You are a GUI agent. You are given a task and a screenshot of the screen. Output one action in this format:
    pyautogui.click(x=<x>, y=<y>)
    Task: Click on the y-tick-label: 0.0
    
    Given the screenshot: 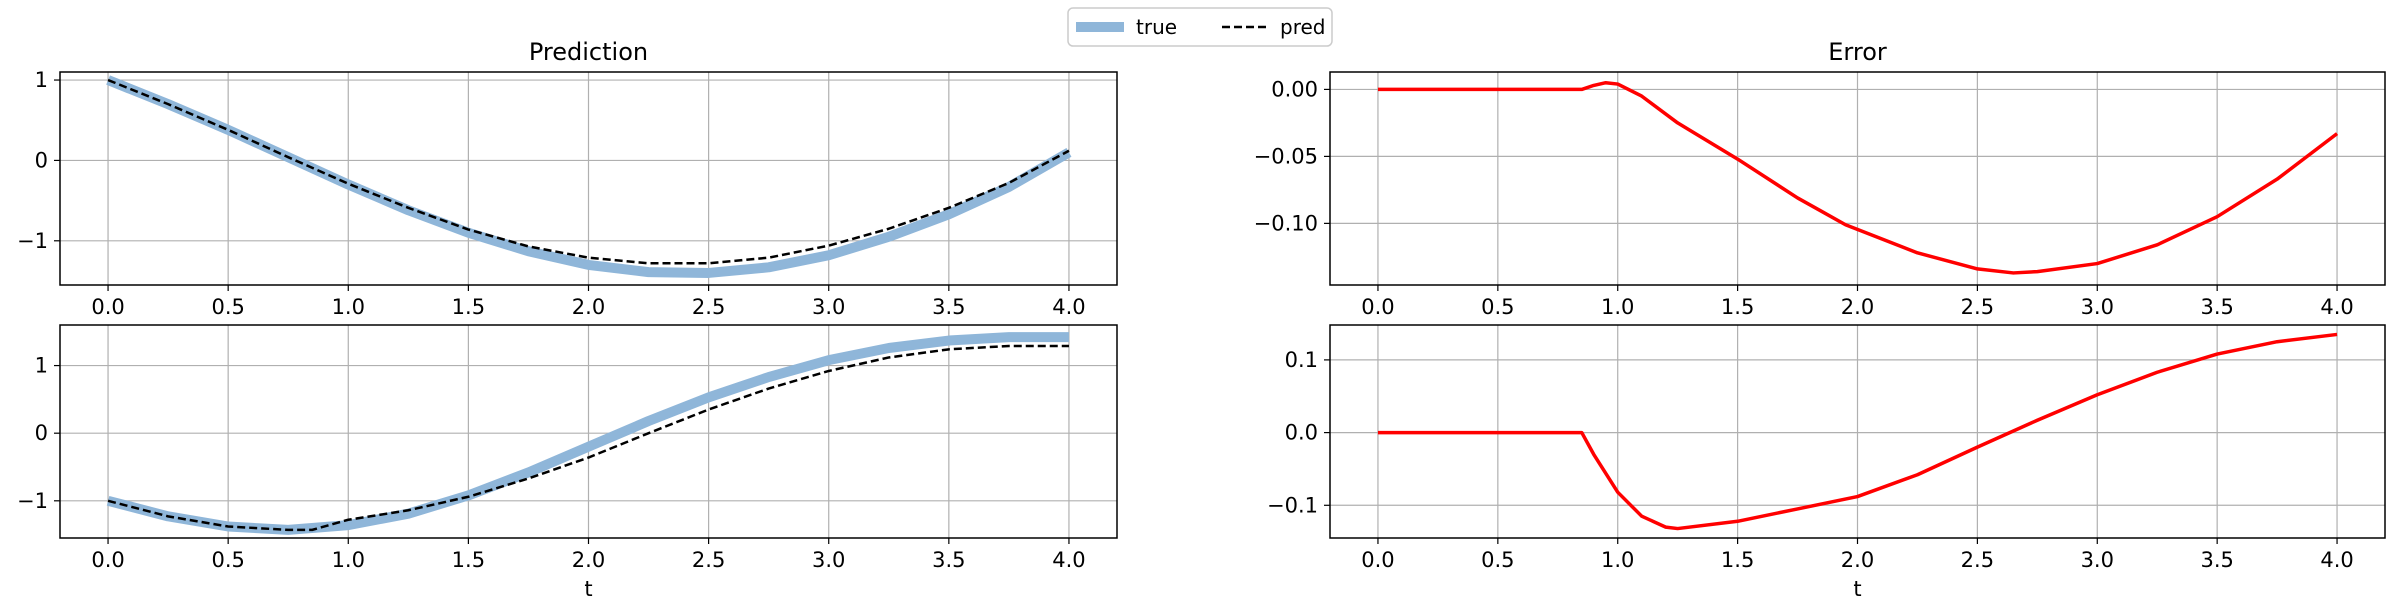 What is the action you would take?
    pyautogui.click(x=1301, y=433)
    